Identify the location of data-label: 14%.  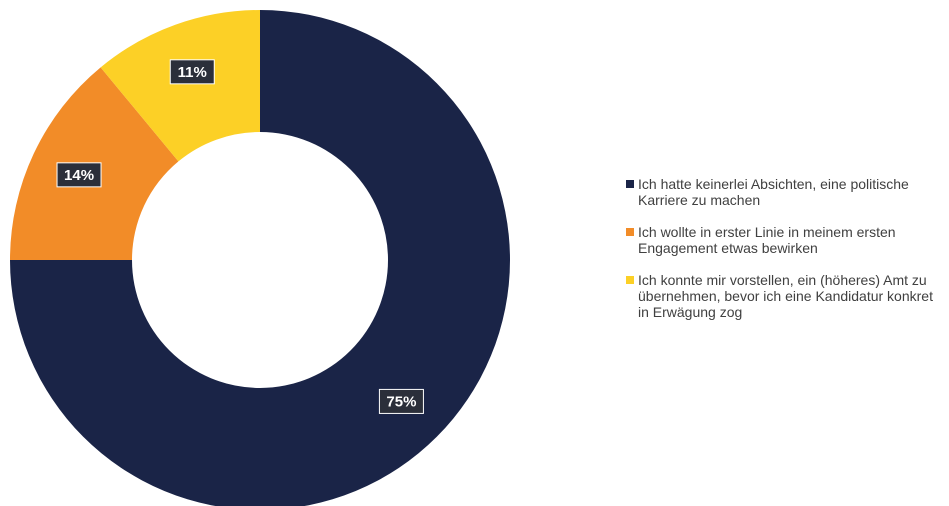
(79, 175).